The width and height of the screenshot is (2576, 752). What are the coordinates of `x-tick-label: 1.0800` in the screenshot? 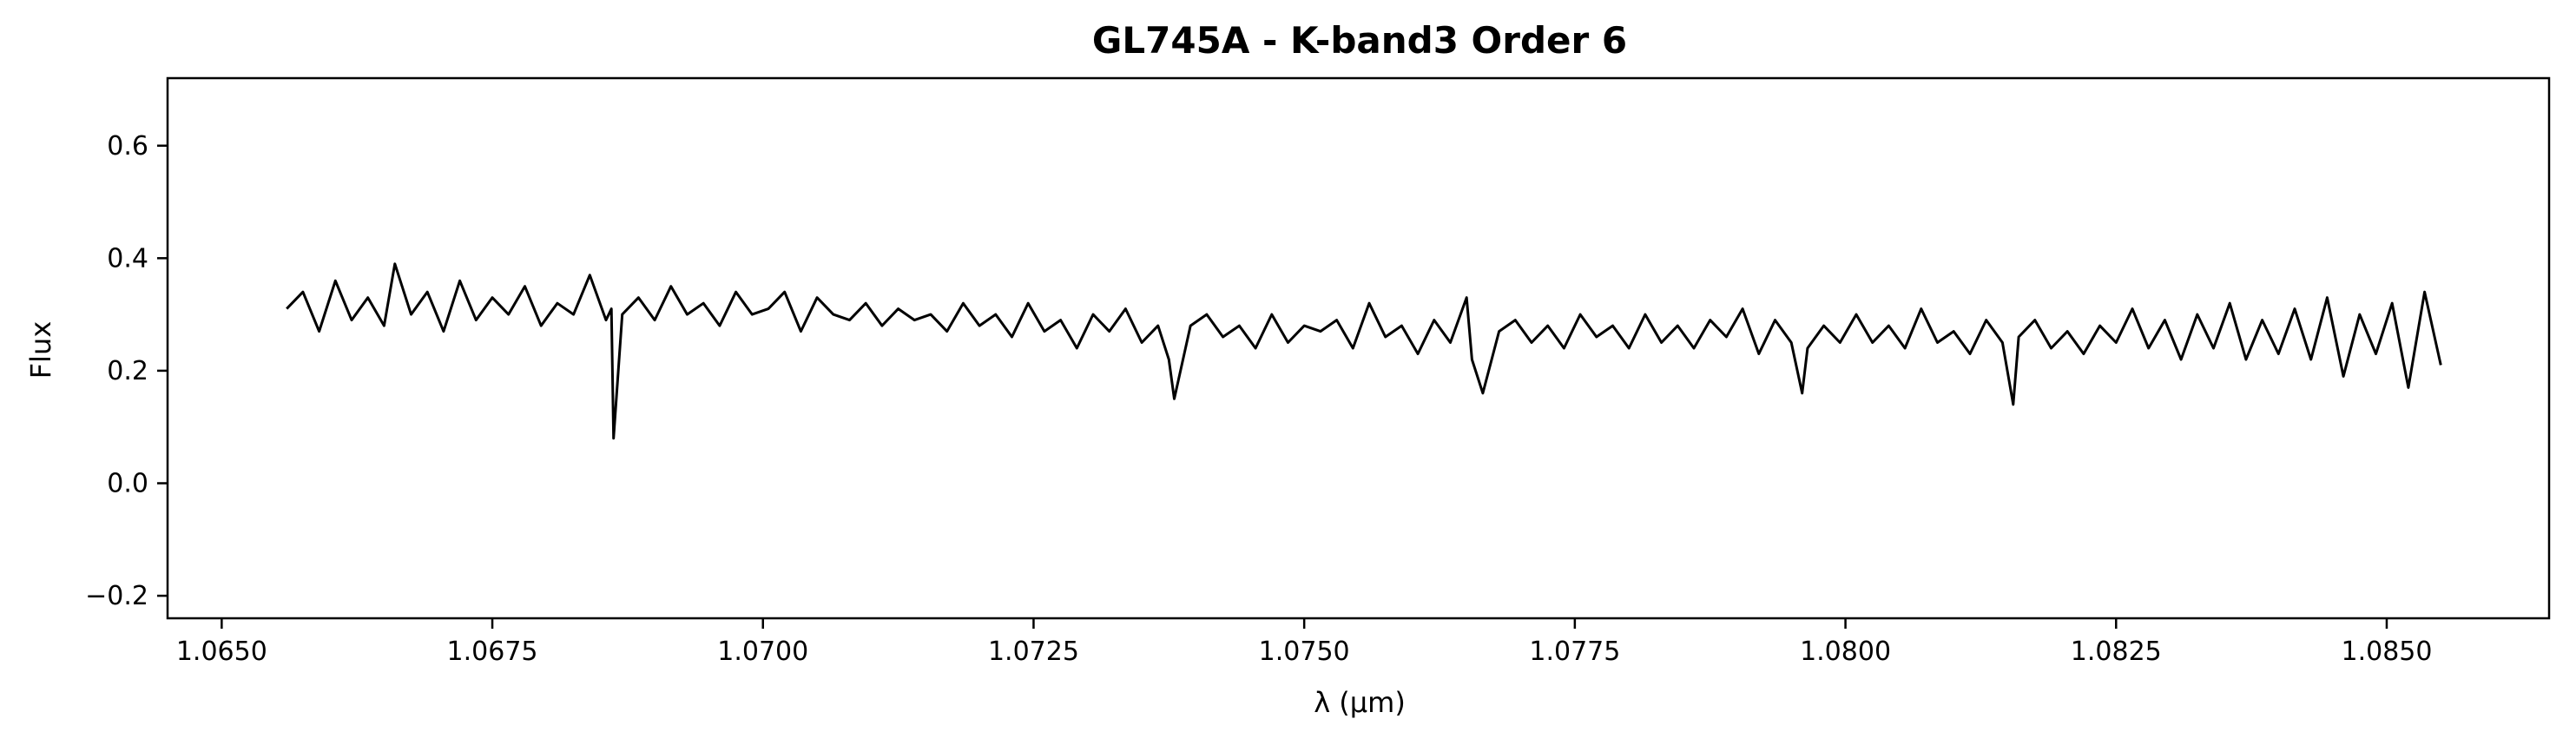 It's located at (1845, 652).